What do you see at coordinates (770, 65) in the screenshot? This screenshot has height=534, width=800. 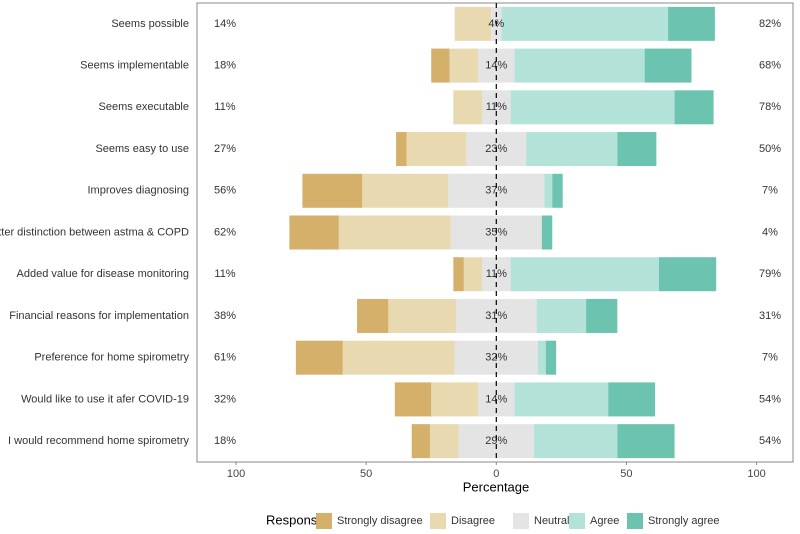 I see `right-percent-label: 68%` at bounding box center [770, 65].